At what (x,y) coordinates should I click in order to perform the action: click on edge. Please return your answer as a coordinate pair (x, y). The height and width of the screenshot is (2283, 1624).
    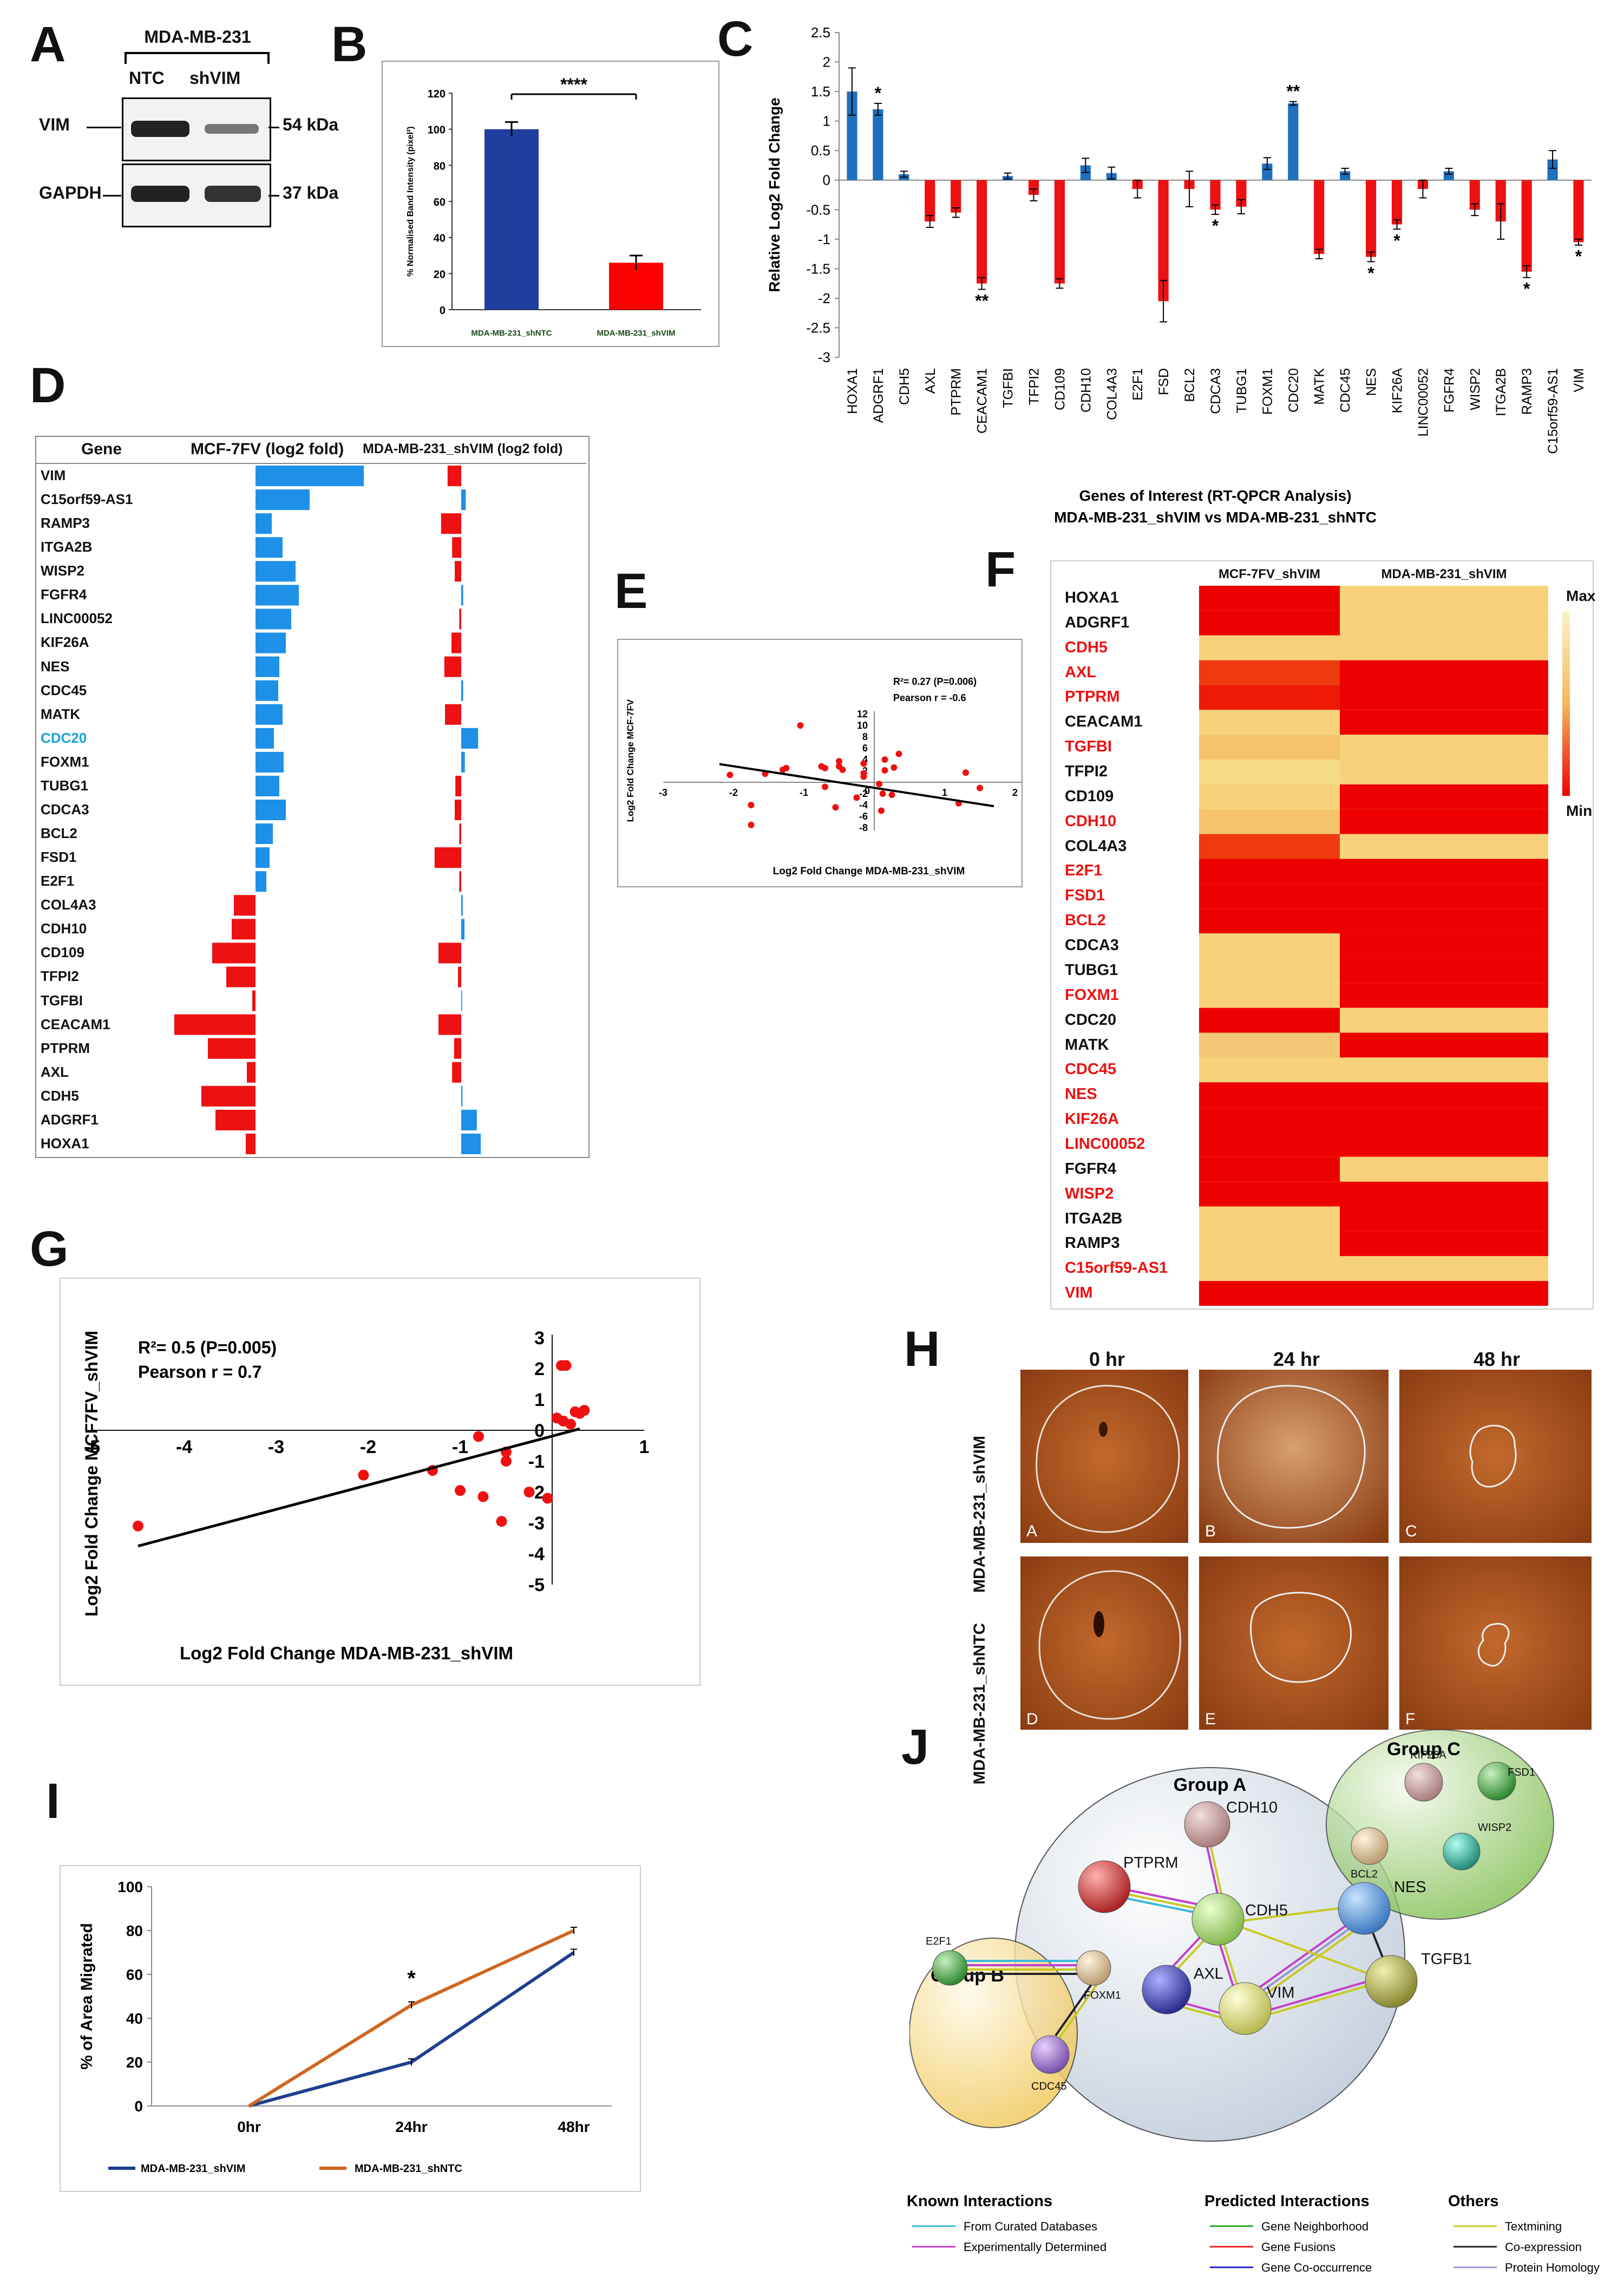
    Looking at the image, I should click on (1230, 1964).